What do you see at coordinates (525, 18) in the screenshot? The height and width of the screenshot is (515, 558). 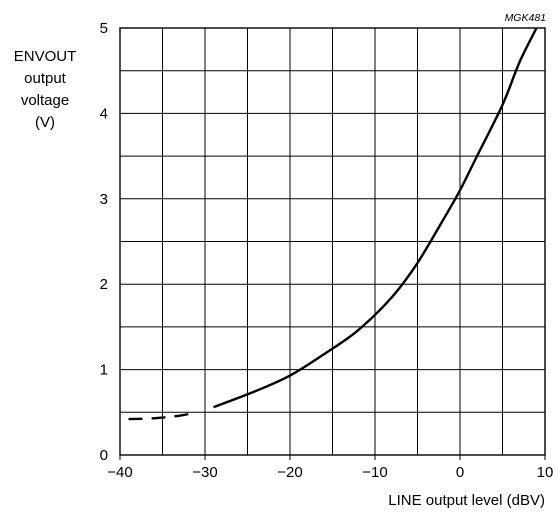 I see `figure-reference: MGK481` at bounding box center [525, 18].